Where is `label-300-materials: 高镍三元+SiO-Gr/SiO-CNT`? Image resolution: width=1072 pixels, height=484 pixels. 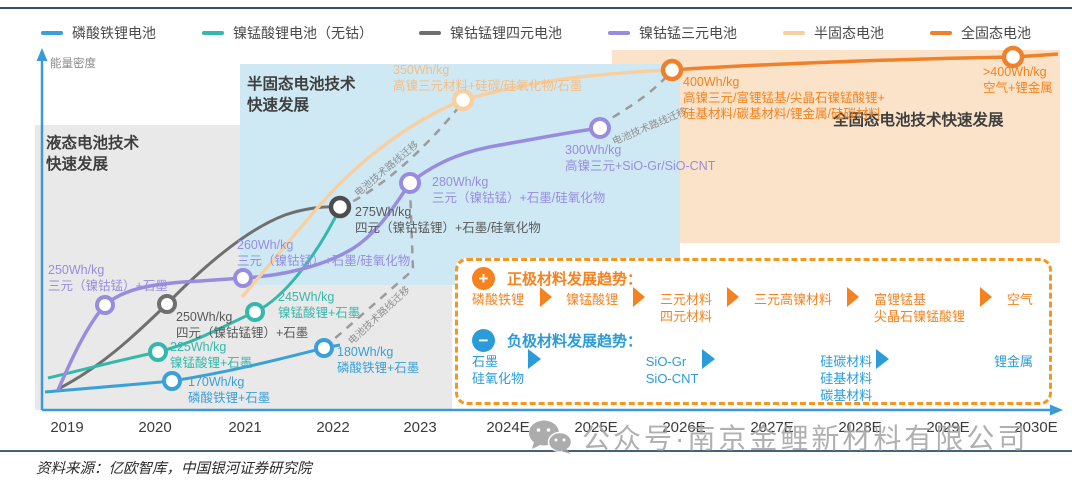
label-300-materials: 高镍三元+SiO-Gr/SiO-CNT is located at coordinates (640, 165).